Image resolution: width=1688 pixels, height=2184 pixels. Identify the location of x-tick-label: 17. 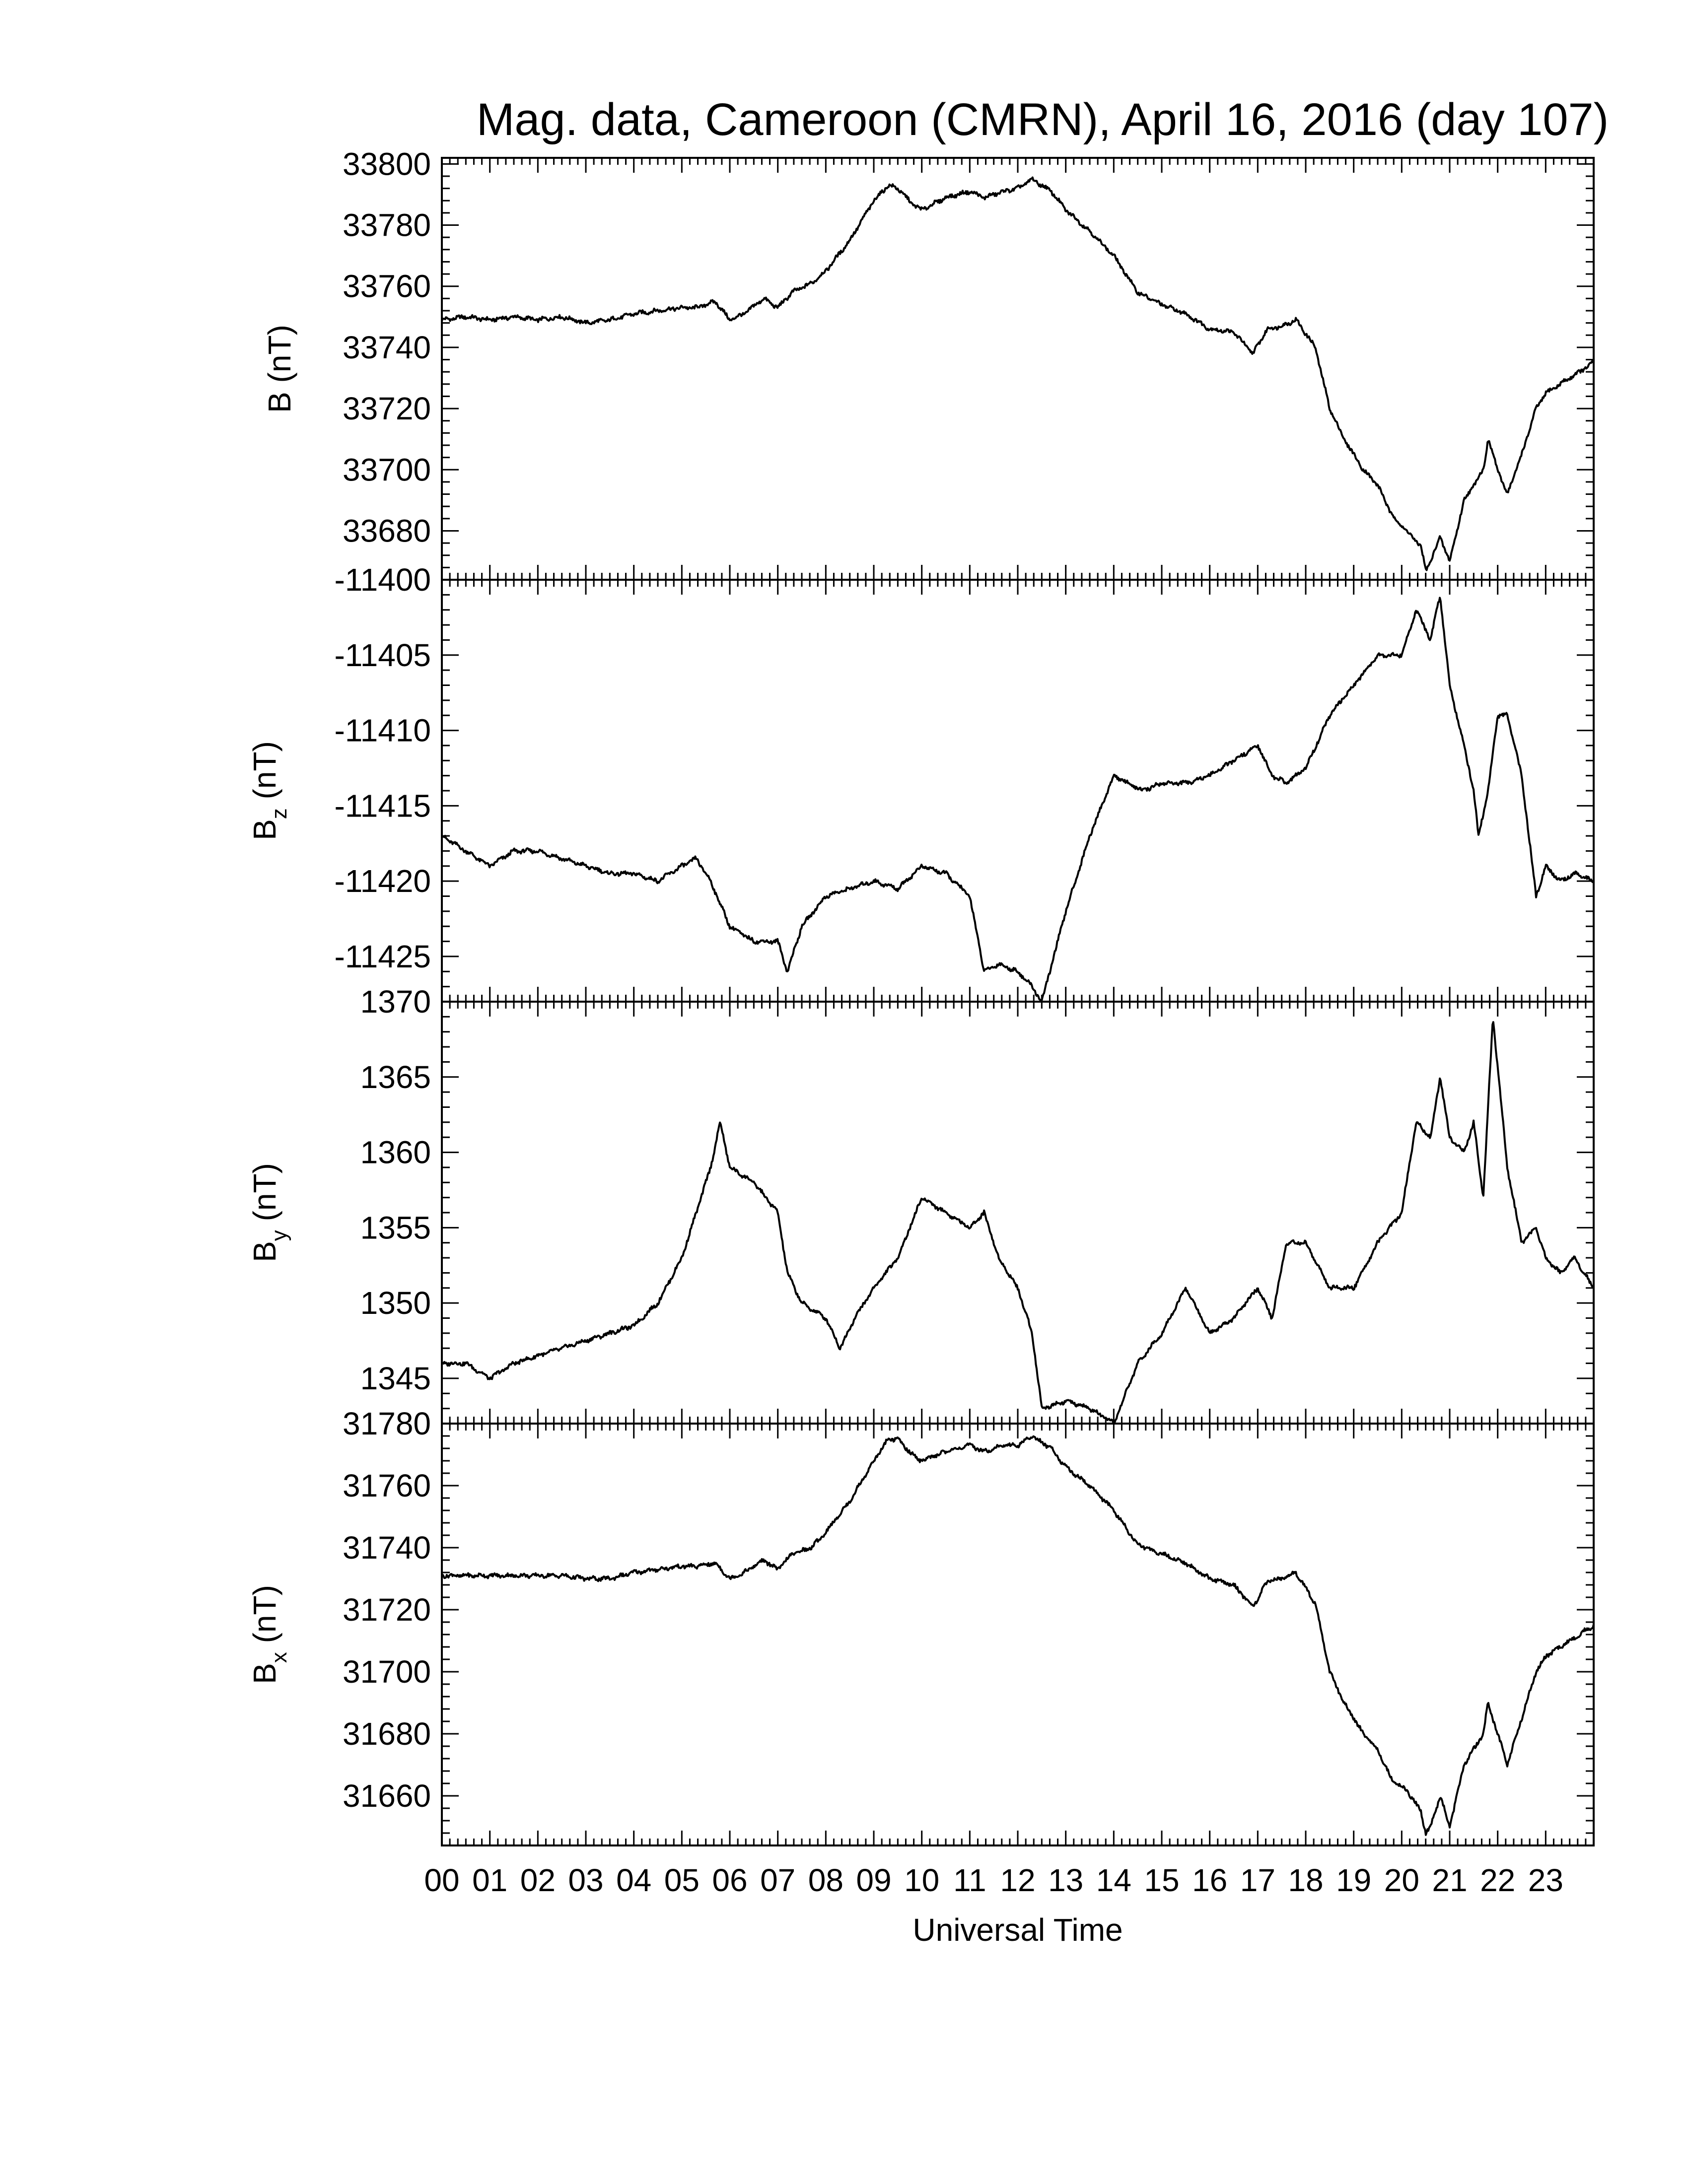
(1257, 1880).